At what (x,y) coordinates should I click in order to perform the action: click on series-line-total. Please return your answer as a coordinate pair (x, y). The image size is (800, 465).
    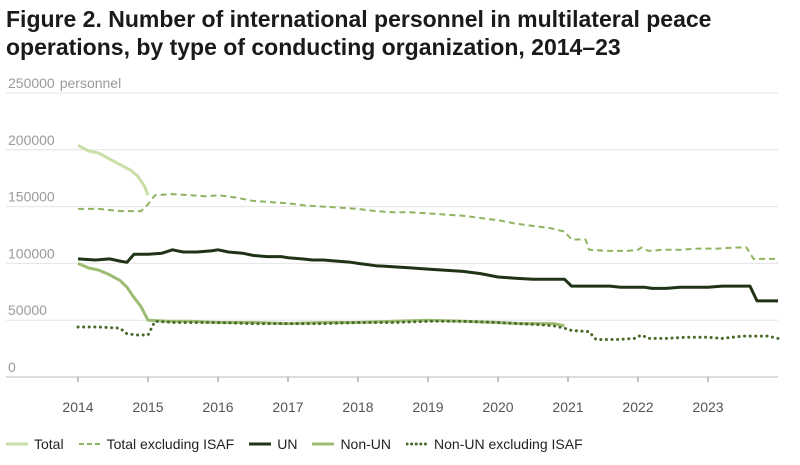
    Looking at the image, I should click on (113, 169).